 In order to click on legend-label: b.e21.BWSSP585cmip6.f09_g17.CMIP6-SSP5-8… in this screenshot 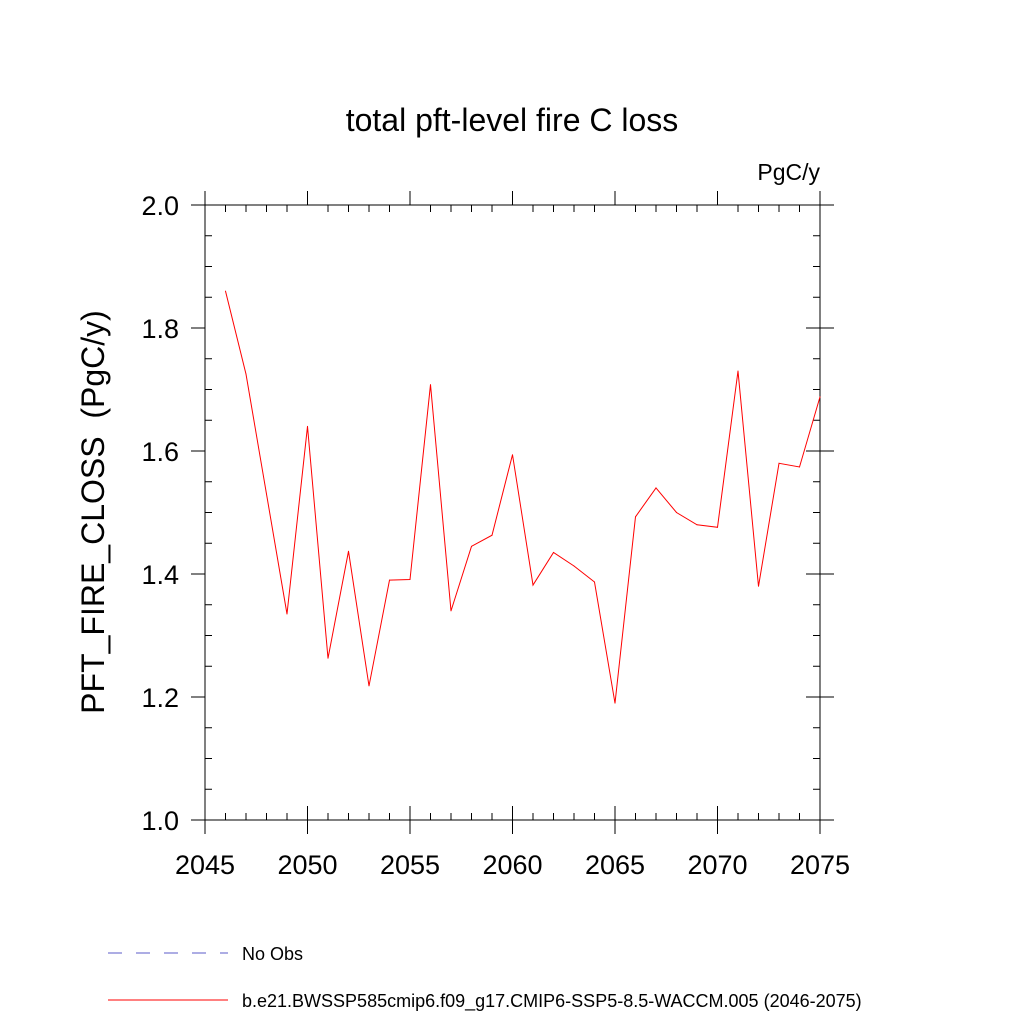, I will do `click(552, 1001)`.